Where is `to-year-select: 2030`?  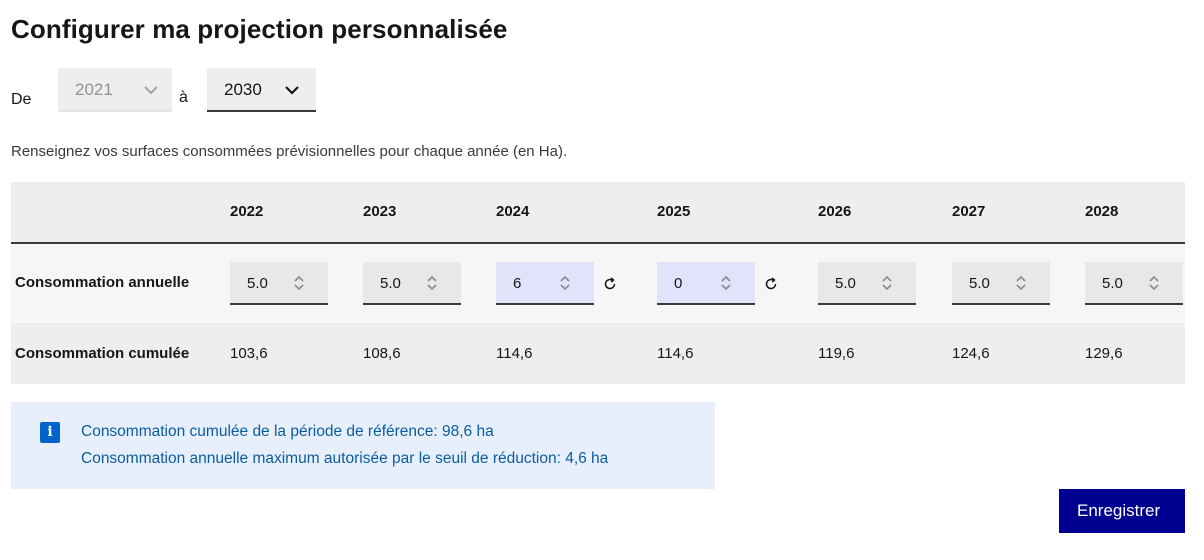 to-year-select: 2030 is located at coordinates (261, 90).